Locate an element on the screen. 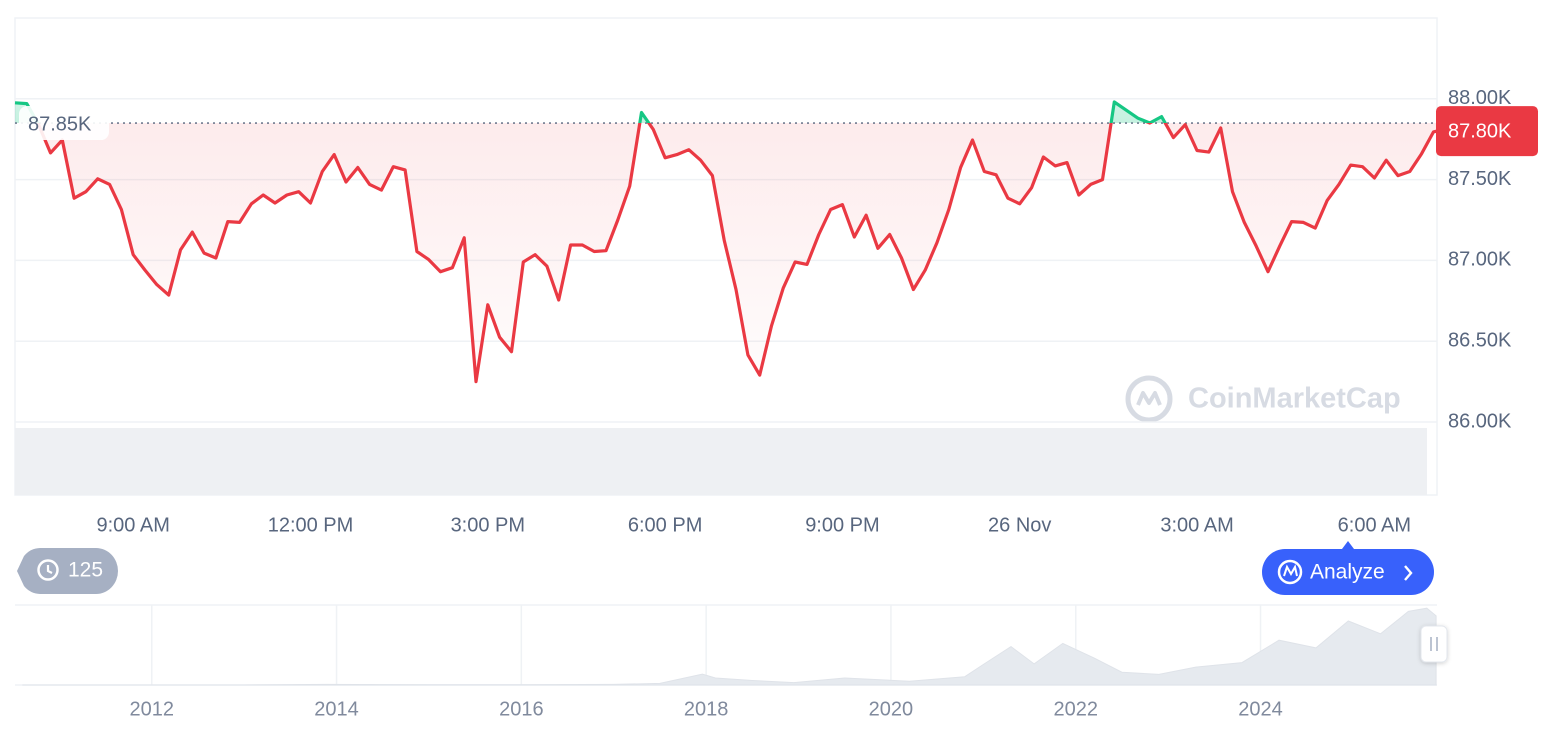 This screenshot has height=732, width=1566. history-count: 125 is located at coordinates (85, 570).